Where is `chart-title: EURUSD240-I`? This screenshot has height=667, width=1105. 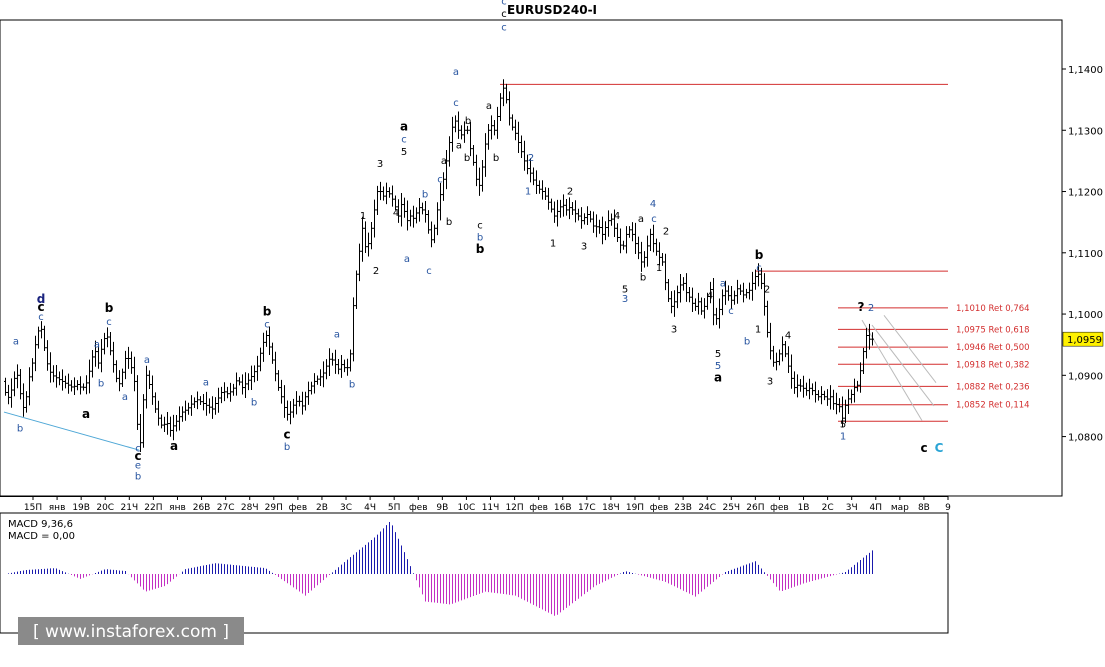
chart-title: EURUSD240-I is located at coordinates (552, 10).